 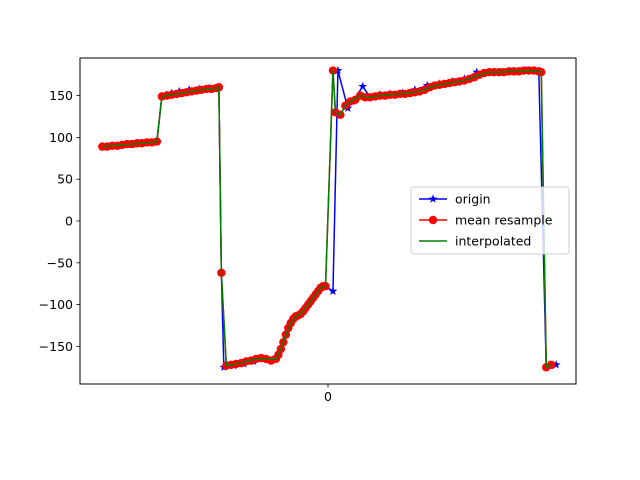 What do you see at coordinates (493, 241) in the screenshot?
I see `legend-label: interpolated` at bounding box center [493, 241].